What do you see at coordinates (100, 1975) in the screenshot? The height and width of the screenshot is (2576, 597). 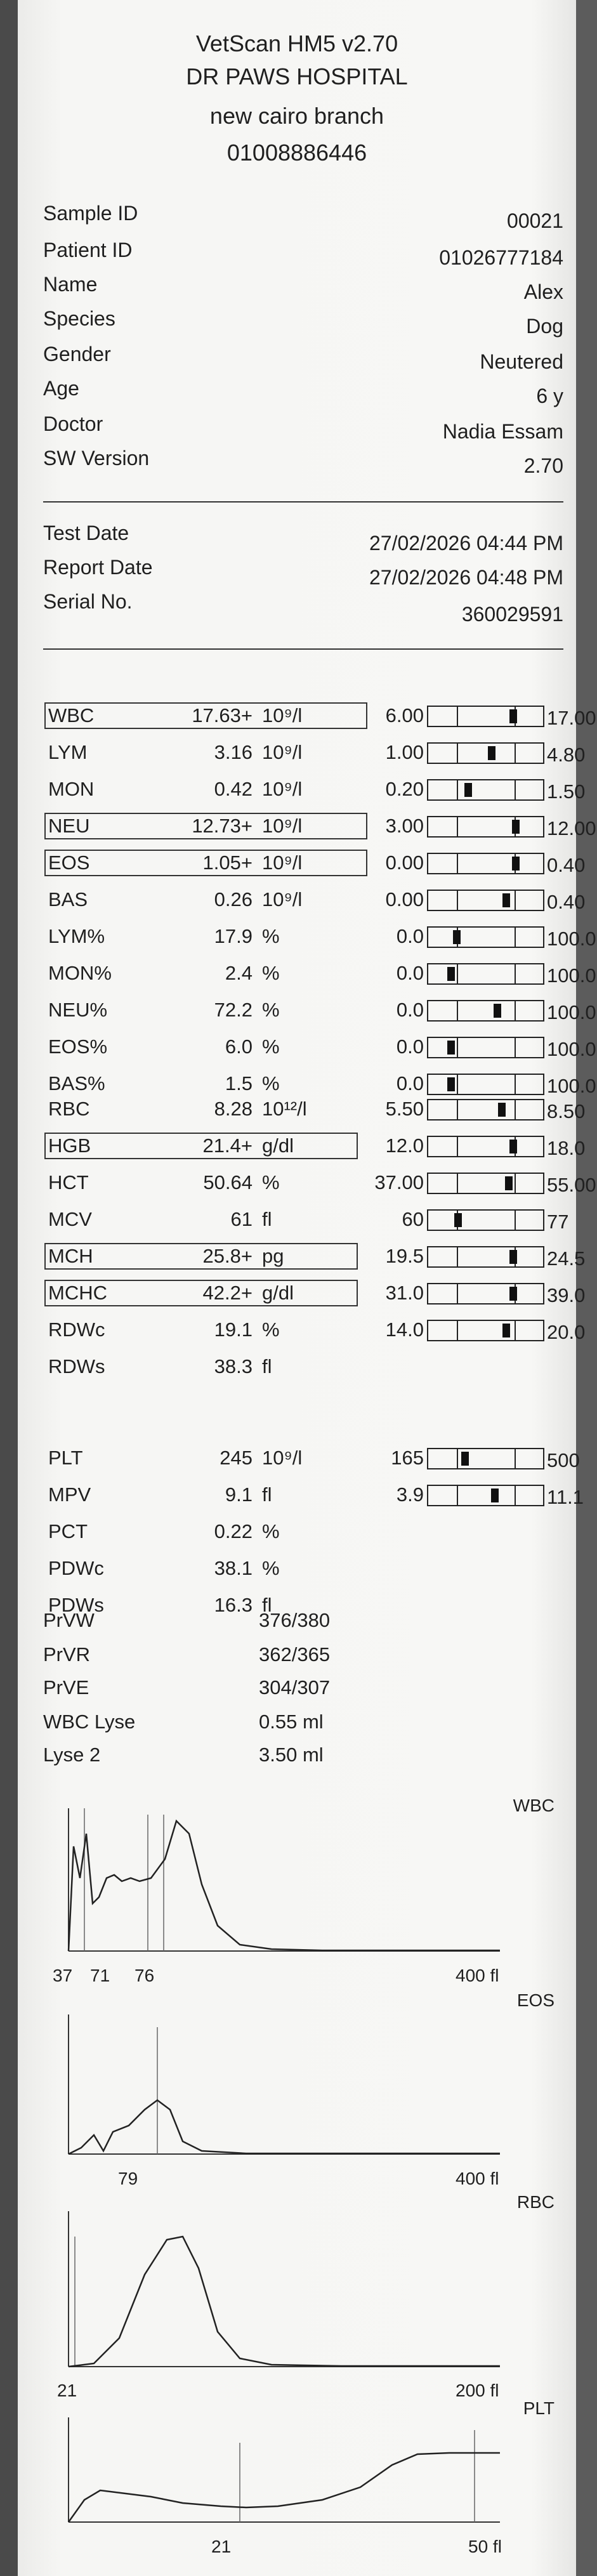 I see `wbc-tick-71: 71` at bounding box center [100, 1975].